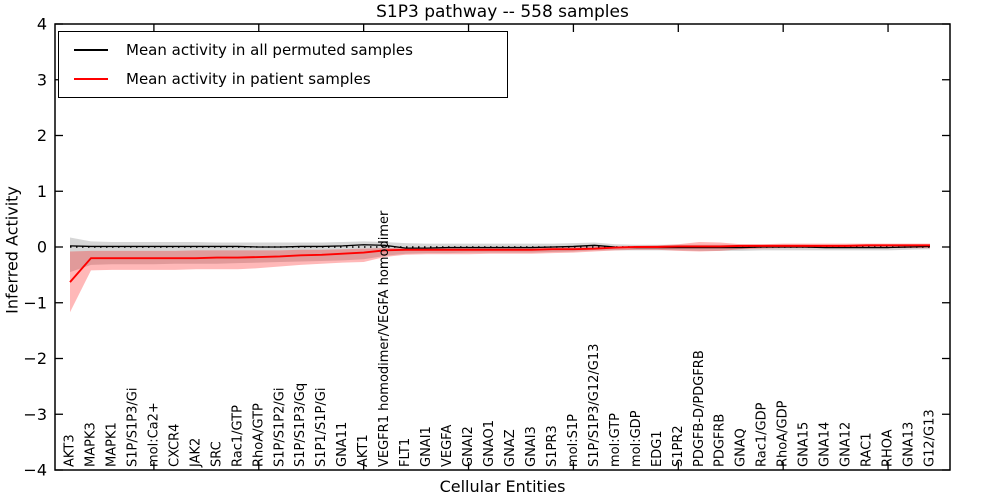 The width and height of the screenshot is (1000, 500). Describe the element at coordinates (499, 263) in the screenshot. I see `series-line-patient` at that location.